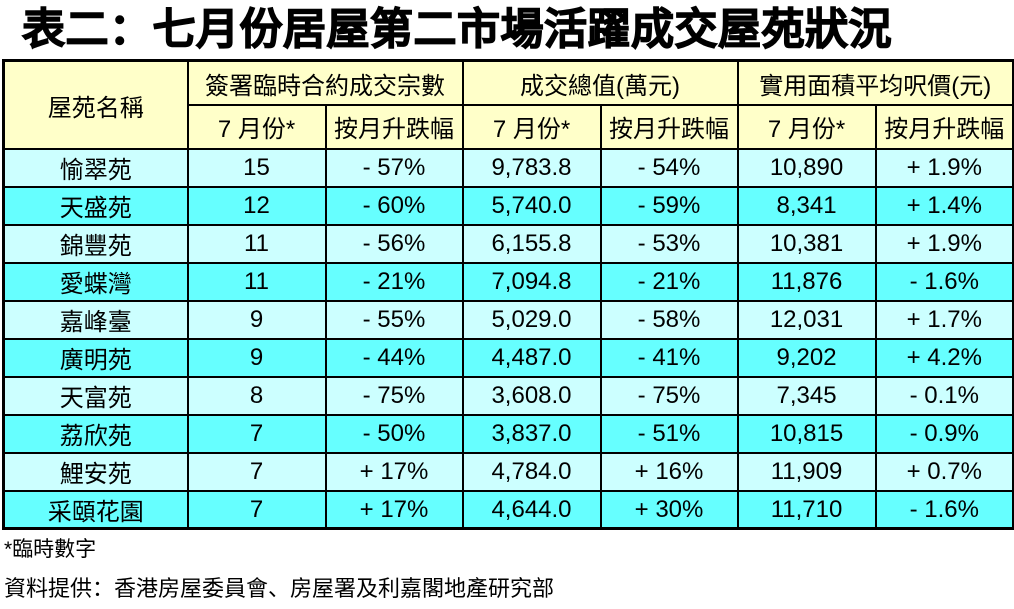  Describe the element at coordinates (394, 319) in the screenshot. I see `deals-change-cell: - 55%` at that location.